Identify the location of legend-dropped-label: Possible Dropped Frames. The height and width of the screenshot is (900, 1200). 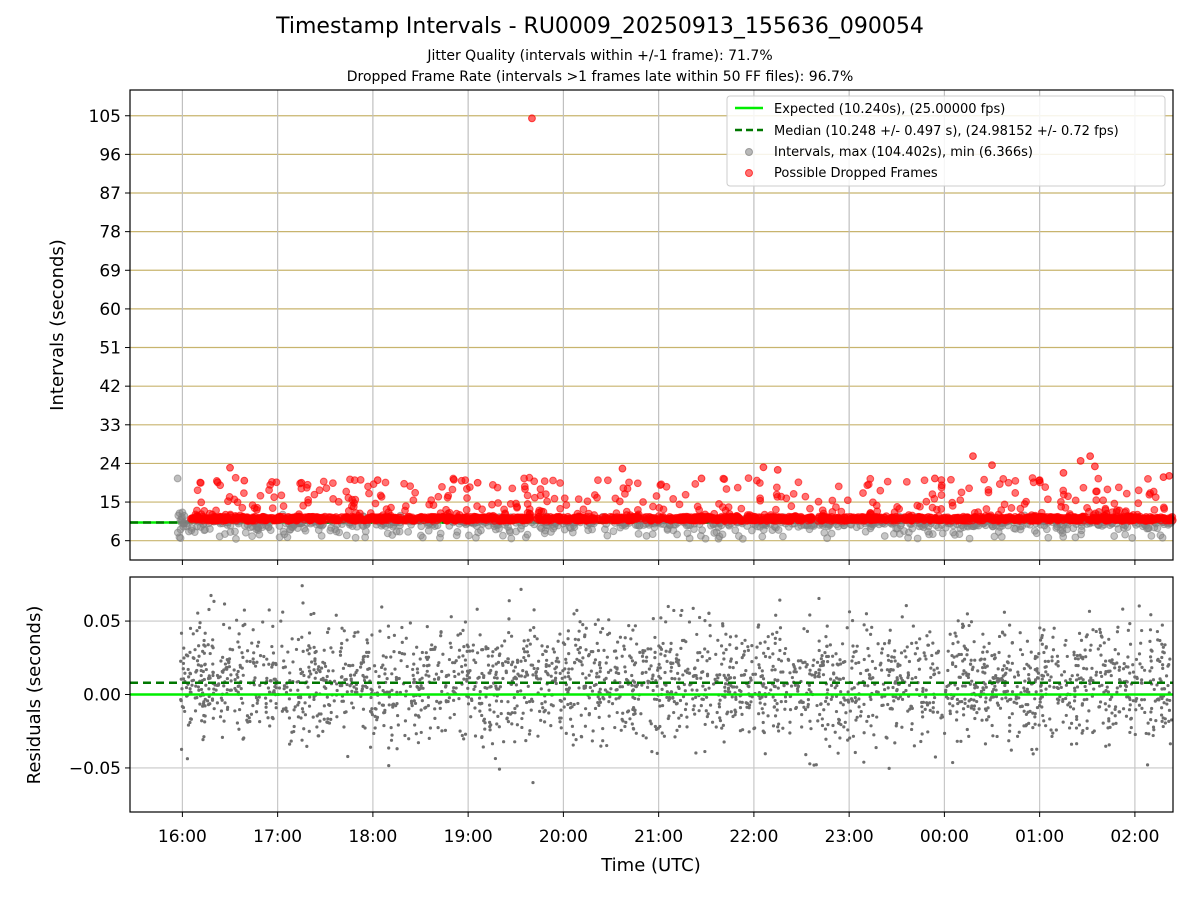
(856, 173).